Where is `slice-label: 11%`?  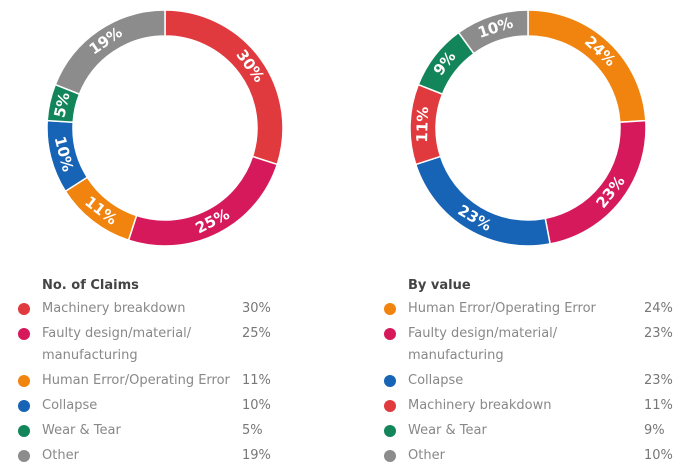 slice-label: 11% is located at coordinates (422, 124).